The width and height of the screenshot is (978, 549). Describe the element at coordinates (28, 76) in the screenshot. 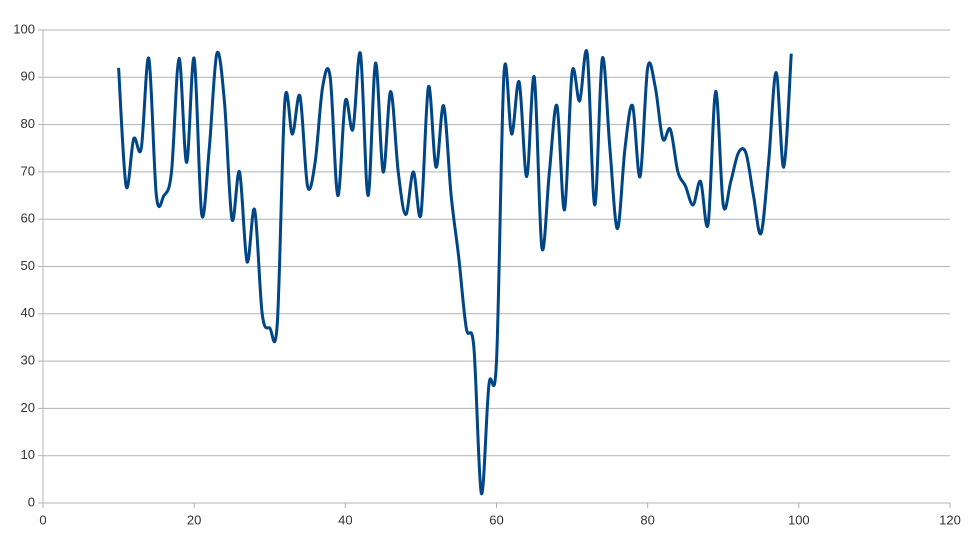

I see `y-tick-label: 90` at that location.